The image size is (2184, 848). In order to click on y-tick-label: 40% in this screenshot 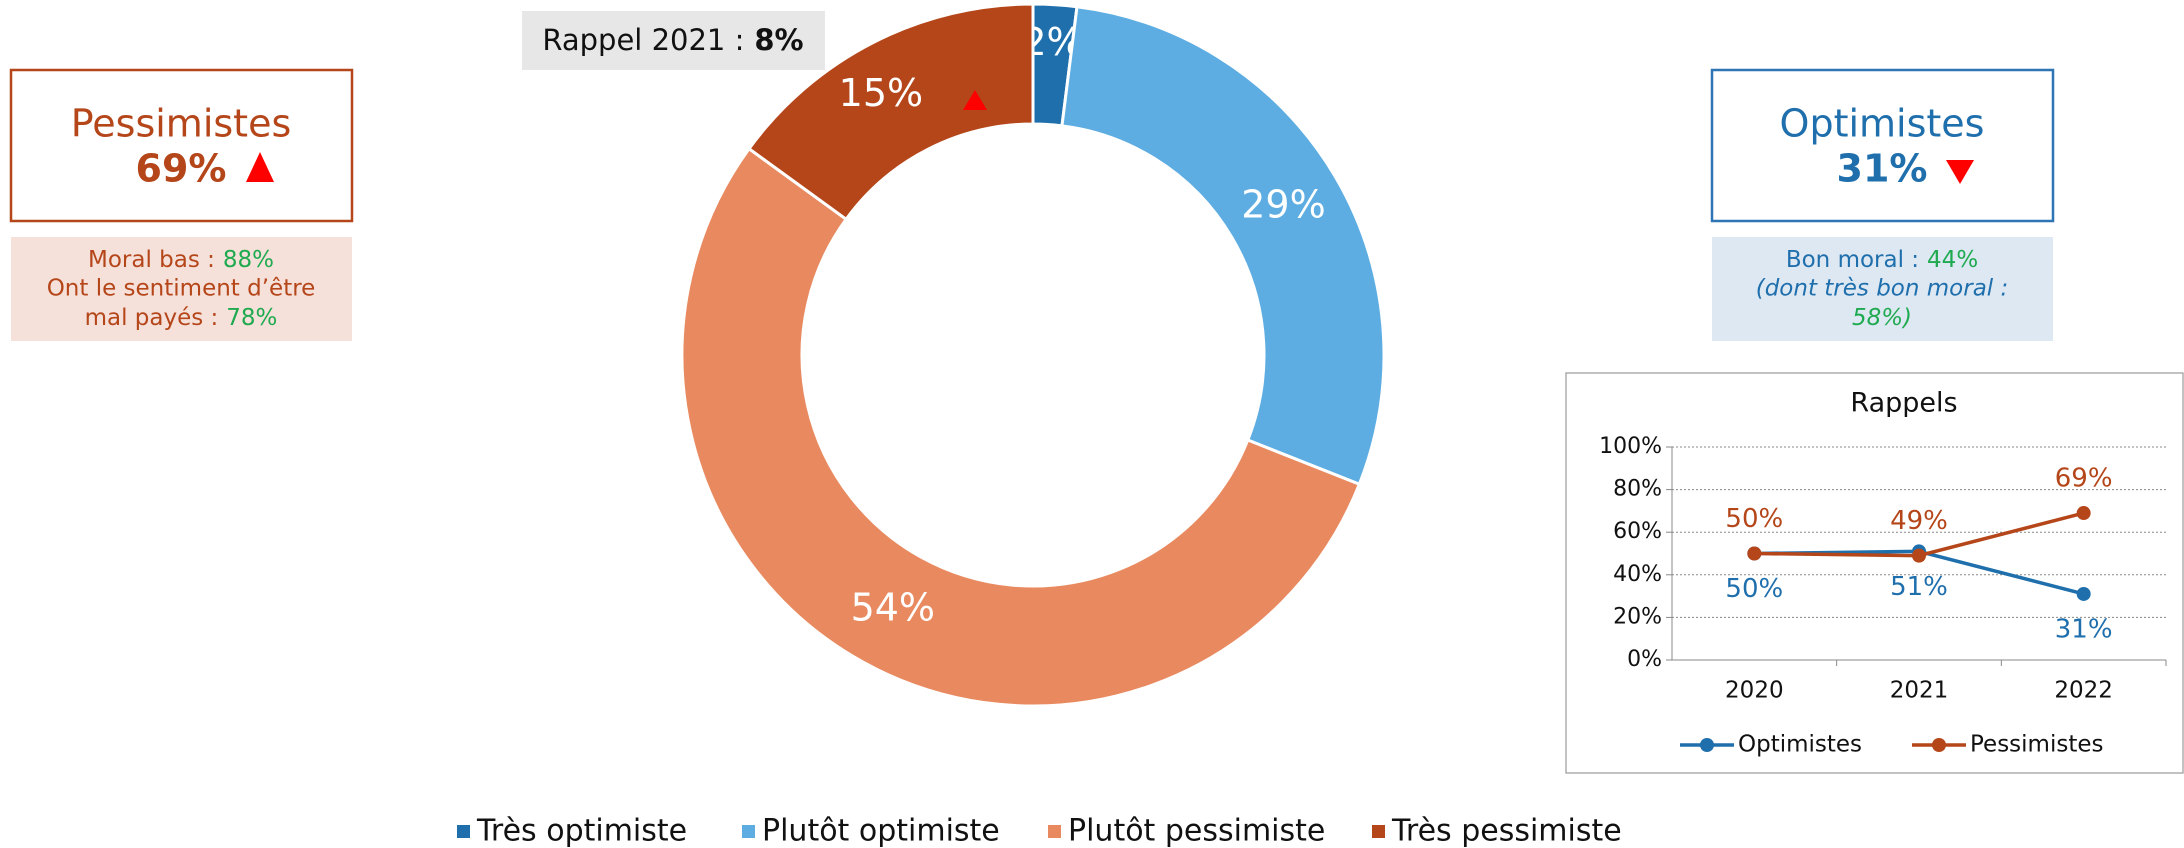, I will do `click(1637, 574)`.